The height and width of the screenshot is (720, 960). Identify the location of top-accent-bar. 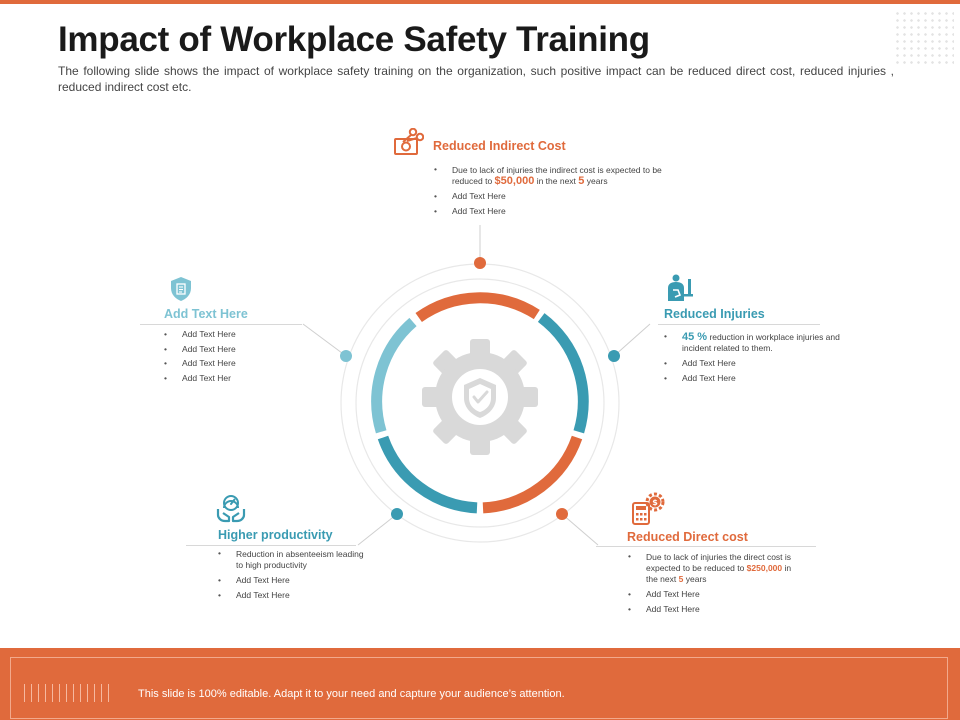
(480, 2).